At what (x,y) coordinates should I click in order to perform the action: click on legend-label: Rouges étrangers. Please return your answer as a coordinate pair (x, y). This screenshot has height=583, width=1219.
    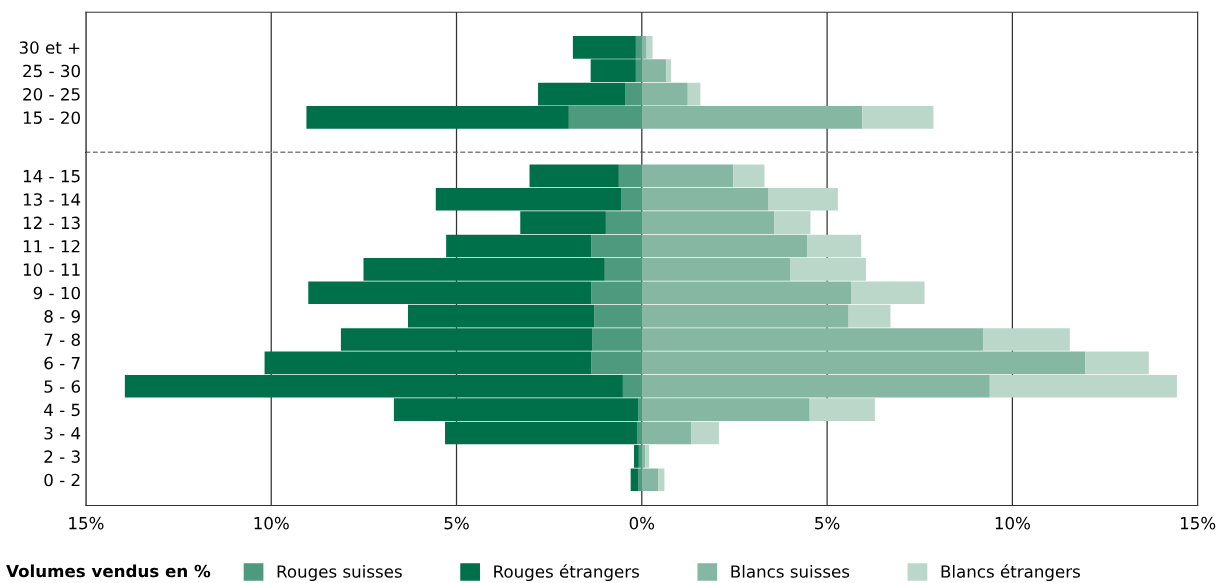
    Looking at the image, I should click on (566, 573).